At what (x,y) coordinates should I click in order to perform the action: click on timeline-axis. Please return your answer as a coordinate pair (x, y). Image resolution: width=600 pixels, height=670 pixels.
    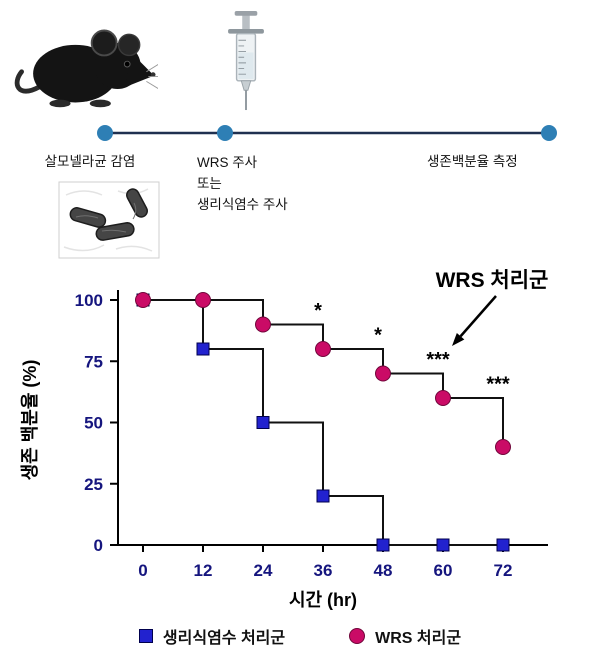
    Looking at the image, I should click on (327, 133).